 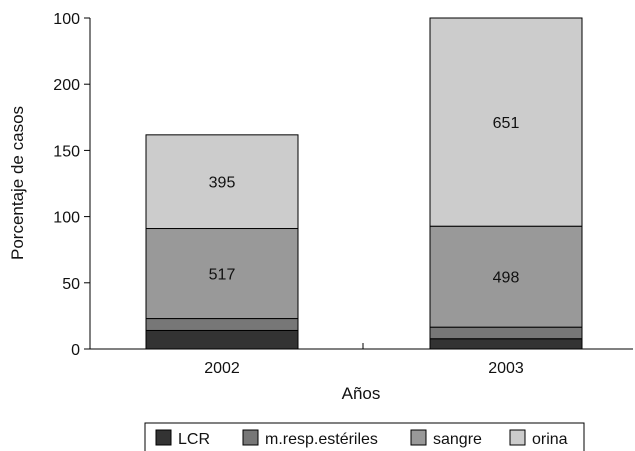 I want to click on legend: LCR m.resp.estériles sangre orina, so click(x=364, y=436).